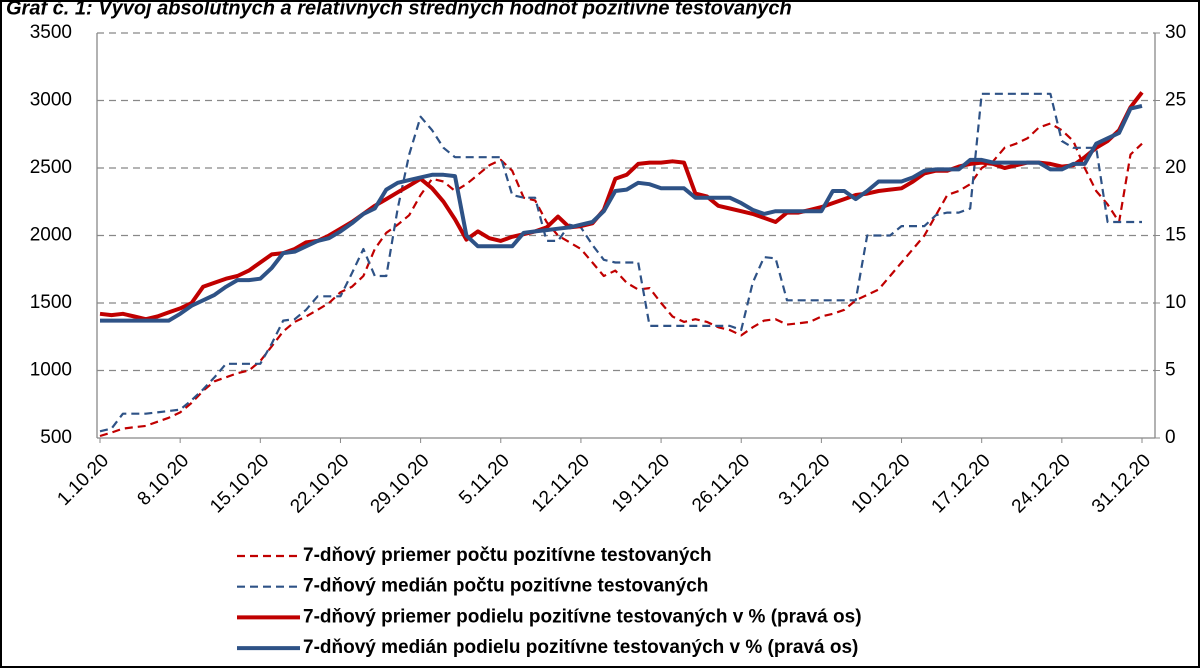 The width and height of the screenshot is (1200, 668). What do you see at coordinates (561, 483) in the screenshot?
I see `x-tick-label: 12.11.20` at bounding box center [561, 483].